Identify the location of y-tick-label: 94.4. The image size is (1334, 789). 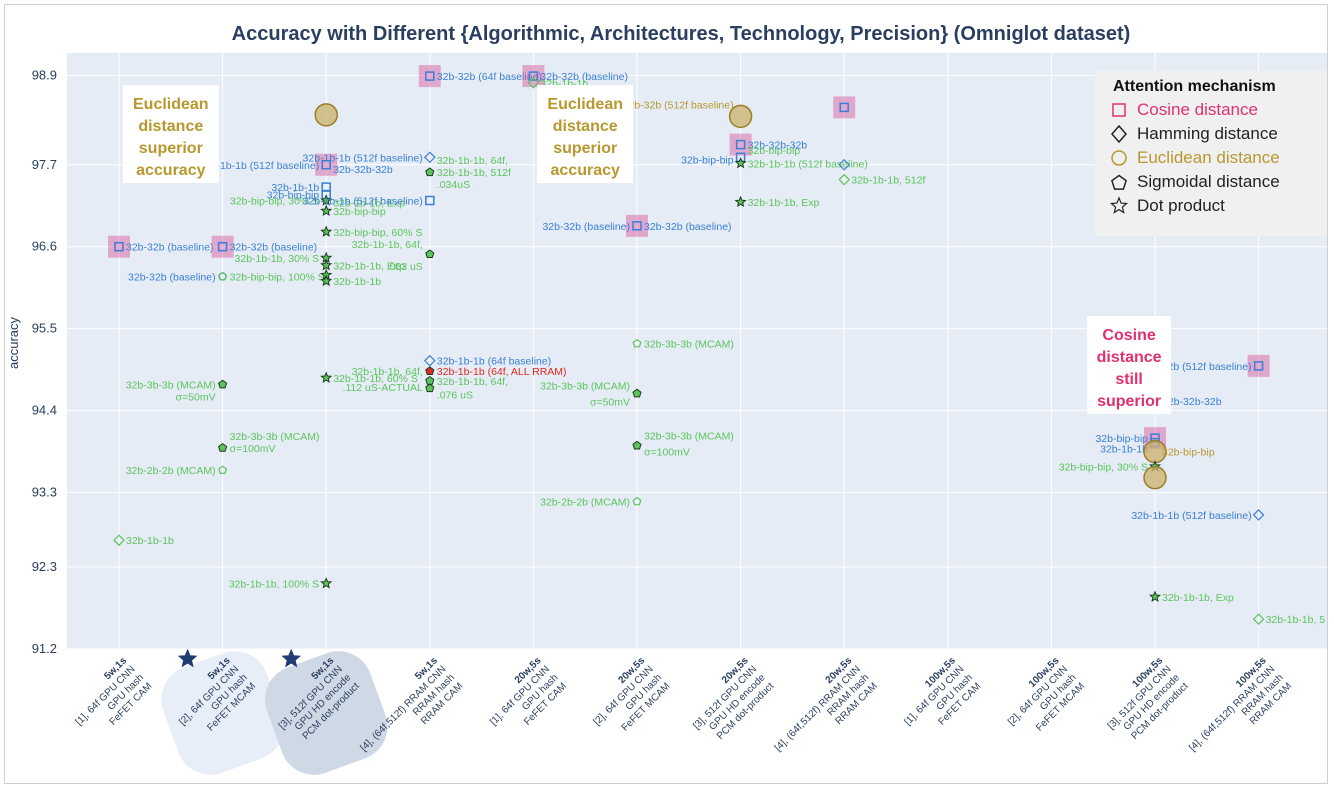
(44, 410).